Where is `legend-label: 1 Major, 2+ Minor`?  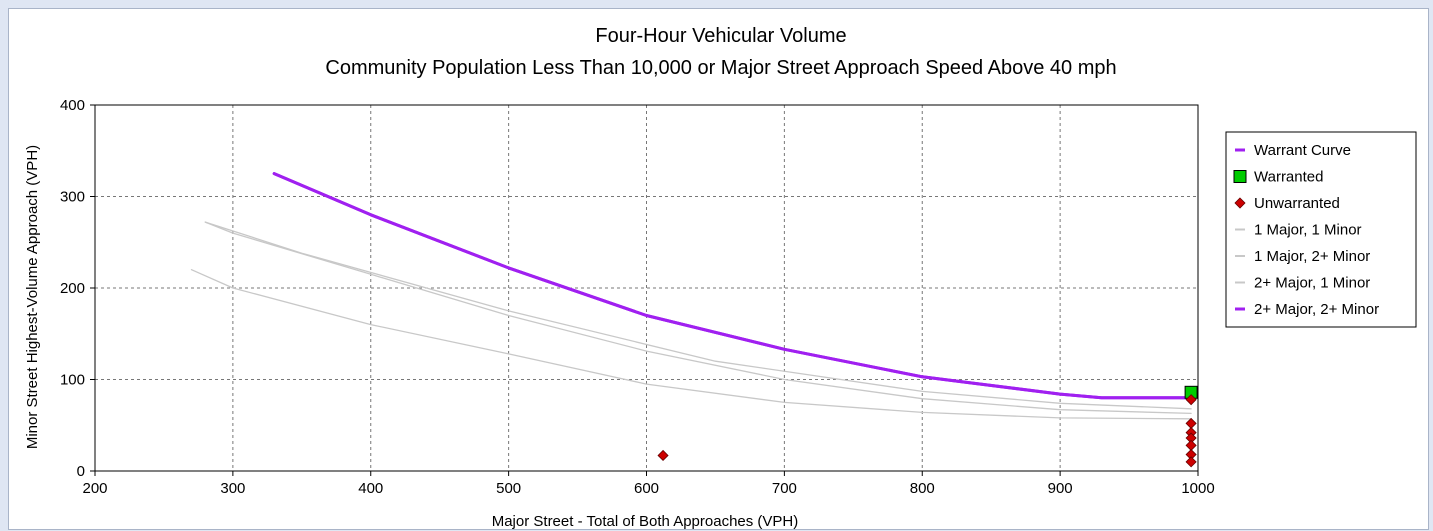
legend-label: 1 Major, 2+ Minor is located at coordinates (1312, 256).